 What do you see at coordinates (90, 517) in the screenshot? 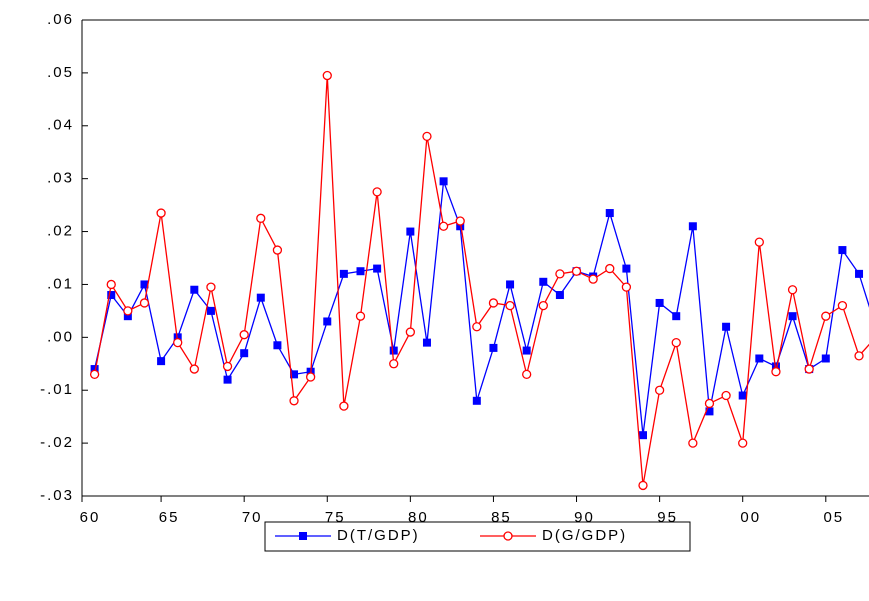
I see `x-tick-label: 60` at bounding box center [90, 517].